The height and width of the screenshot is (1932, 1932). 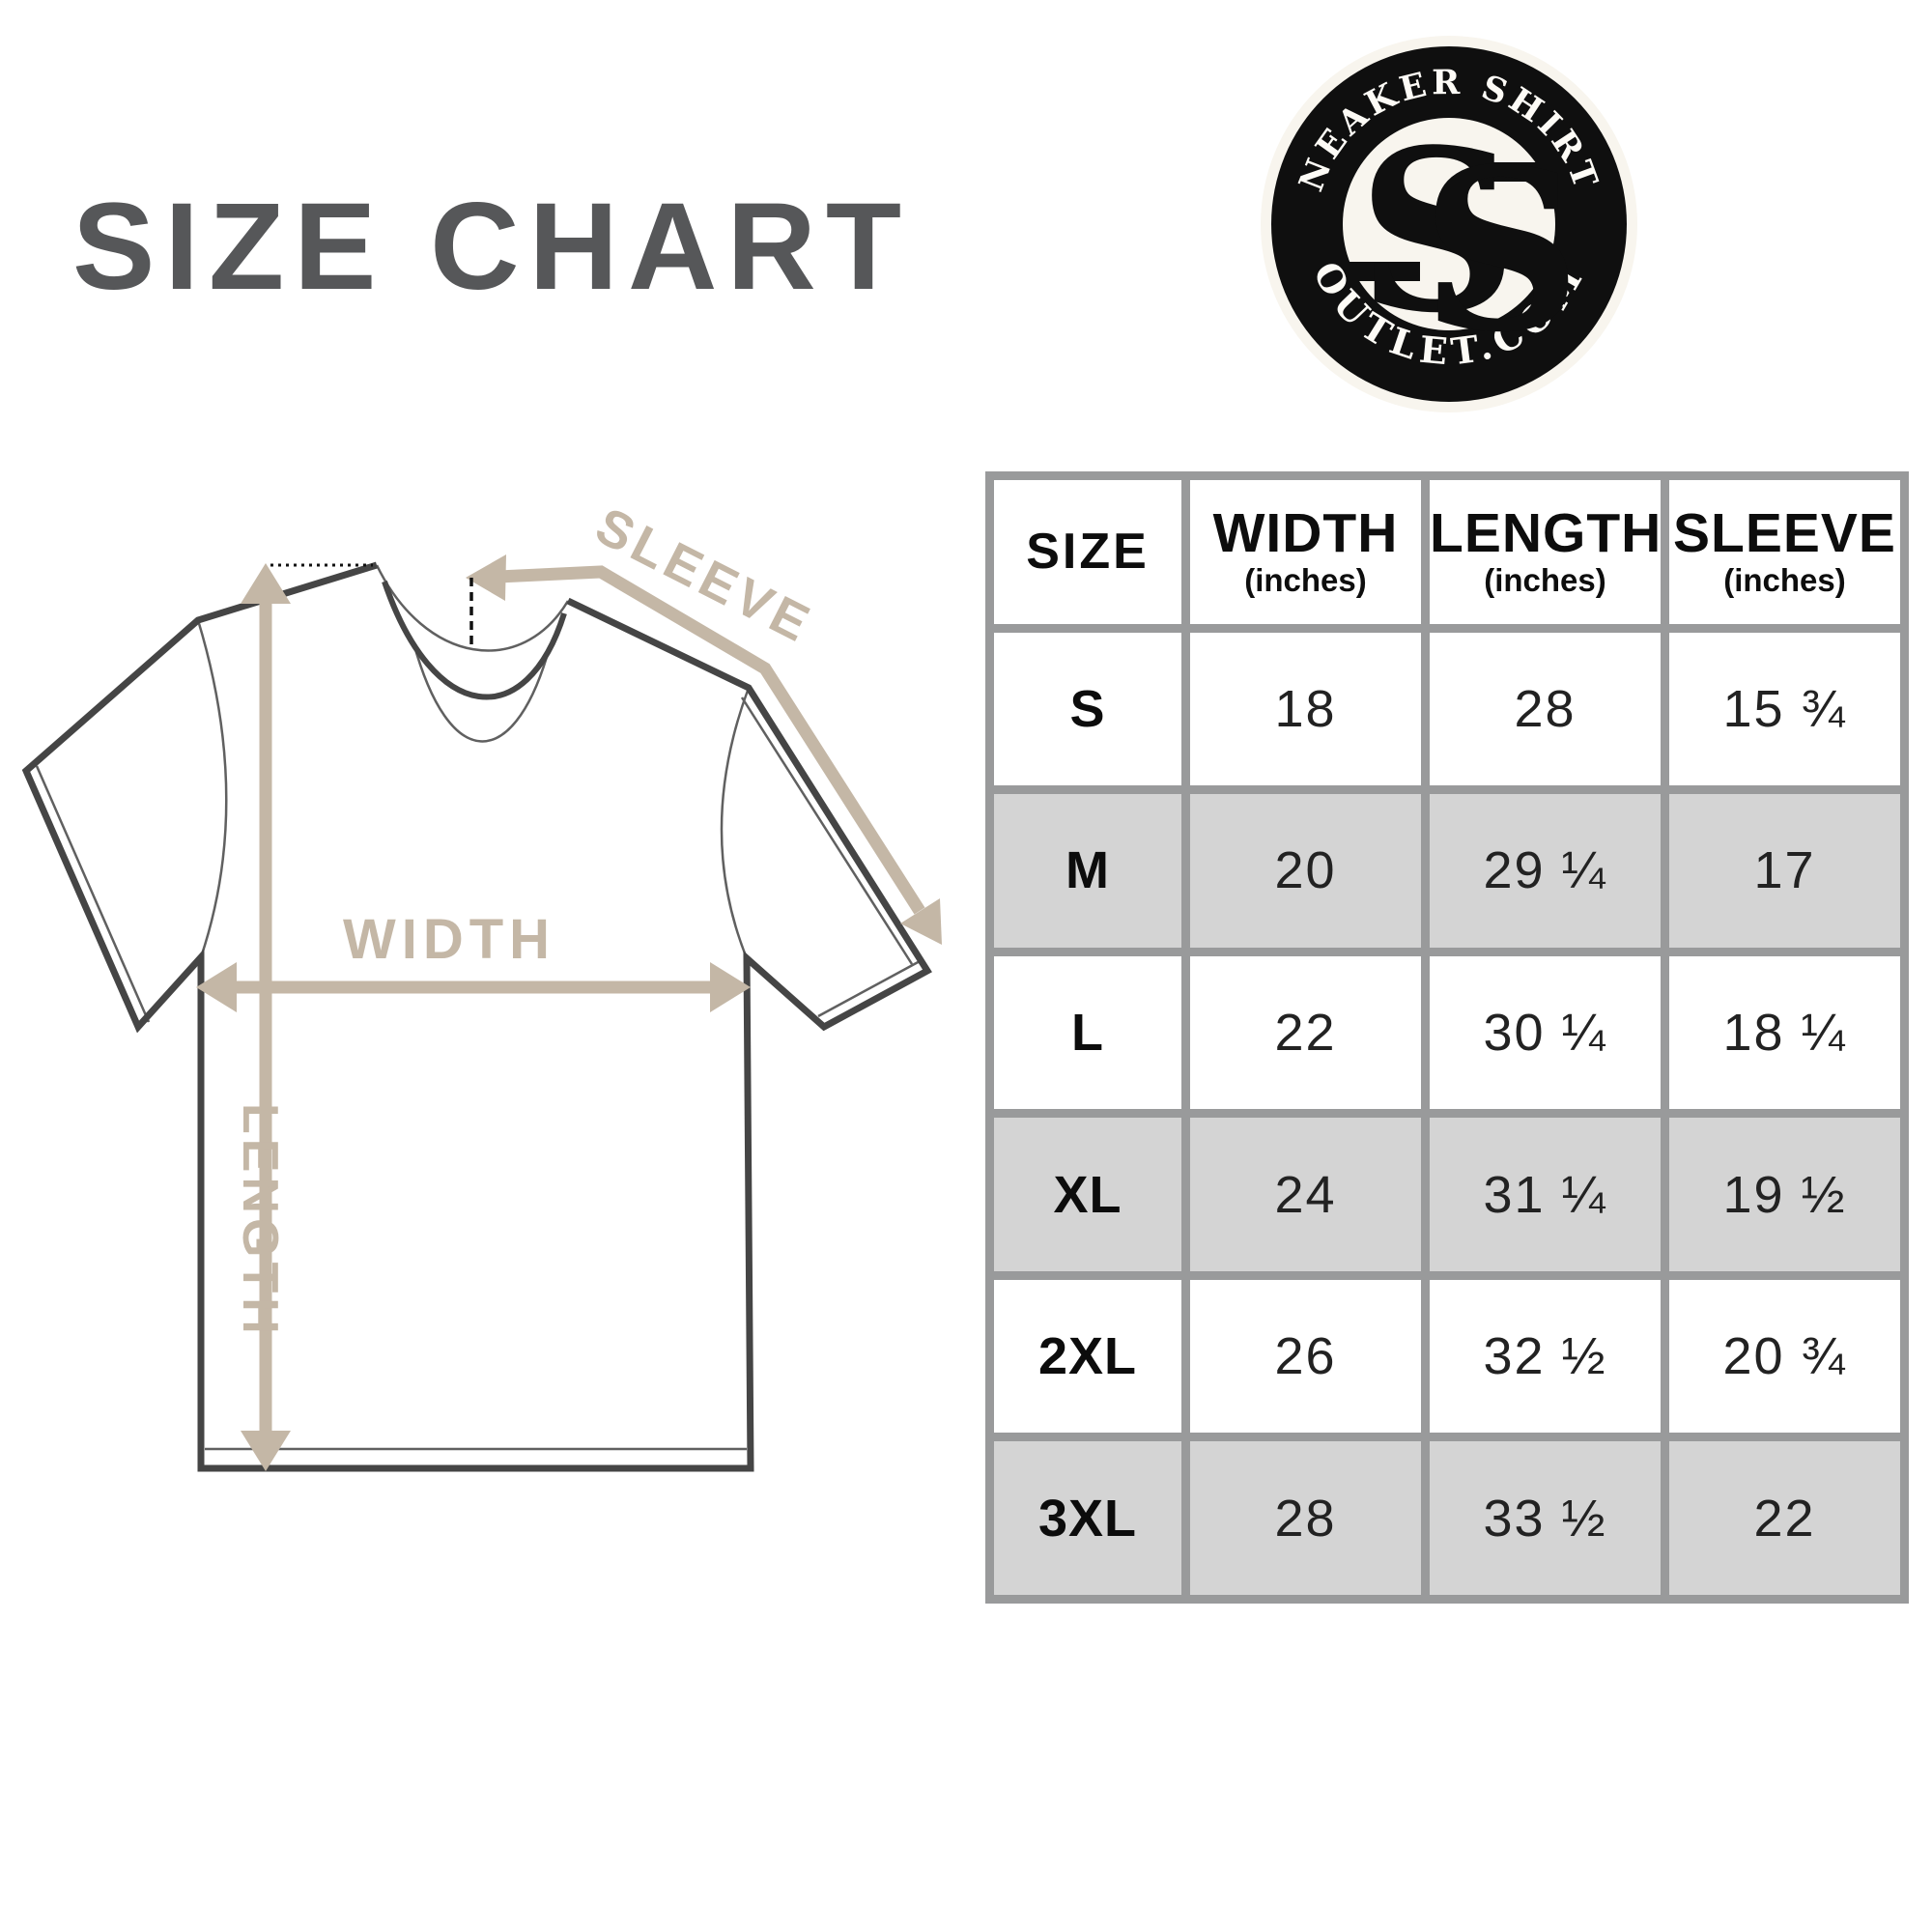 What do you see at coordinates (1545, 580) in the screenshot?
I see `header-length-unit: (inches)` at bounding box center [1545, 580].